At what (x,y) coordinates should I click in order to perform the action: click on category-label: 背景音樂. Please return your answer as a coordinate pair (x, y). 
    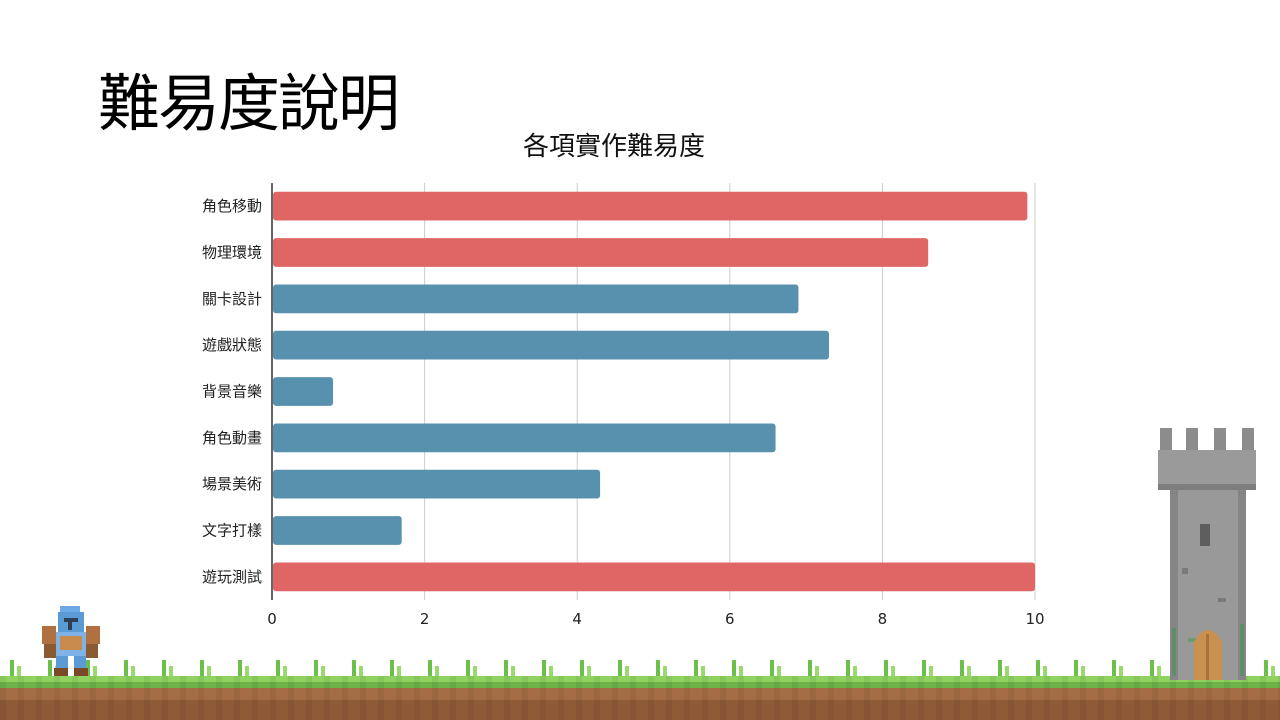
    Looking at the image, I should click on (232, 392).